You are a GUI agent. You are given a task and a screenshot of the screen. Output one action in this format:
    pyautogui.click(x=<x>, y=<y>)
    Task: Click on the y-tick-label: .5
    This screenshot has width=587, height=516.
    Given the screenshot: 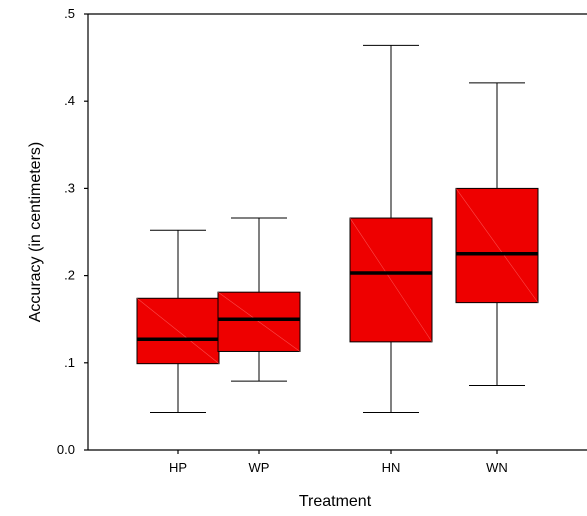 What is the action you would take?
    pyautogui.click(x=69, y=13)
    